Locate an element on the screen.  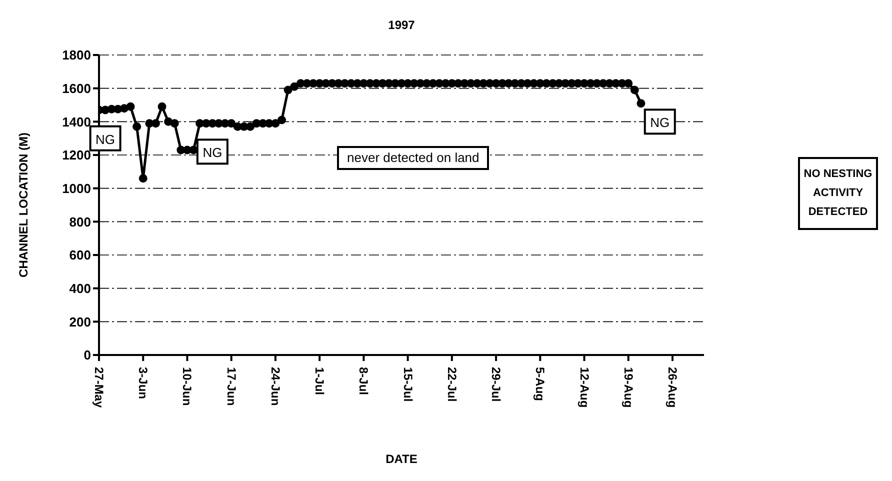
y-tick-label: 1000 is located at coordinates (76, 188).